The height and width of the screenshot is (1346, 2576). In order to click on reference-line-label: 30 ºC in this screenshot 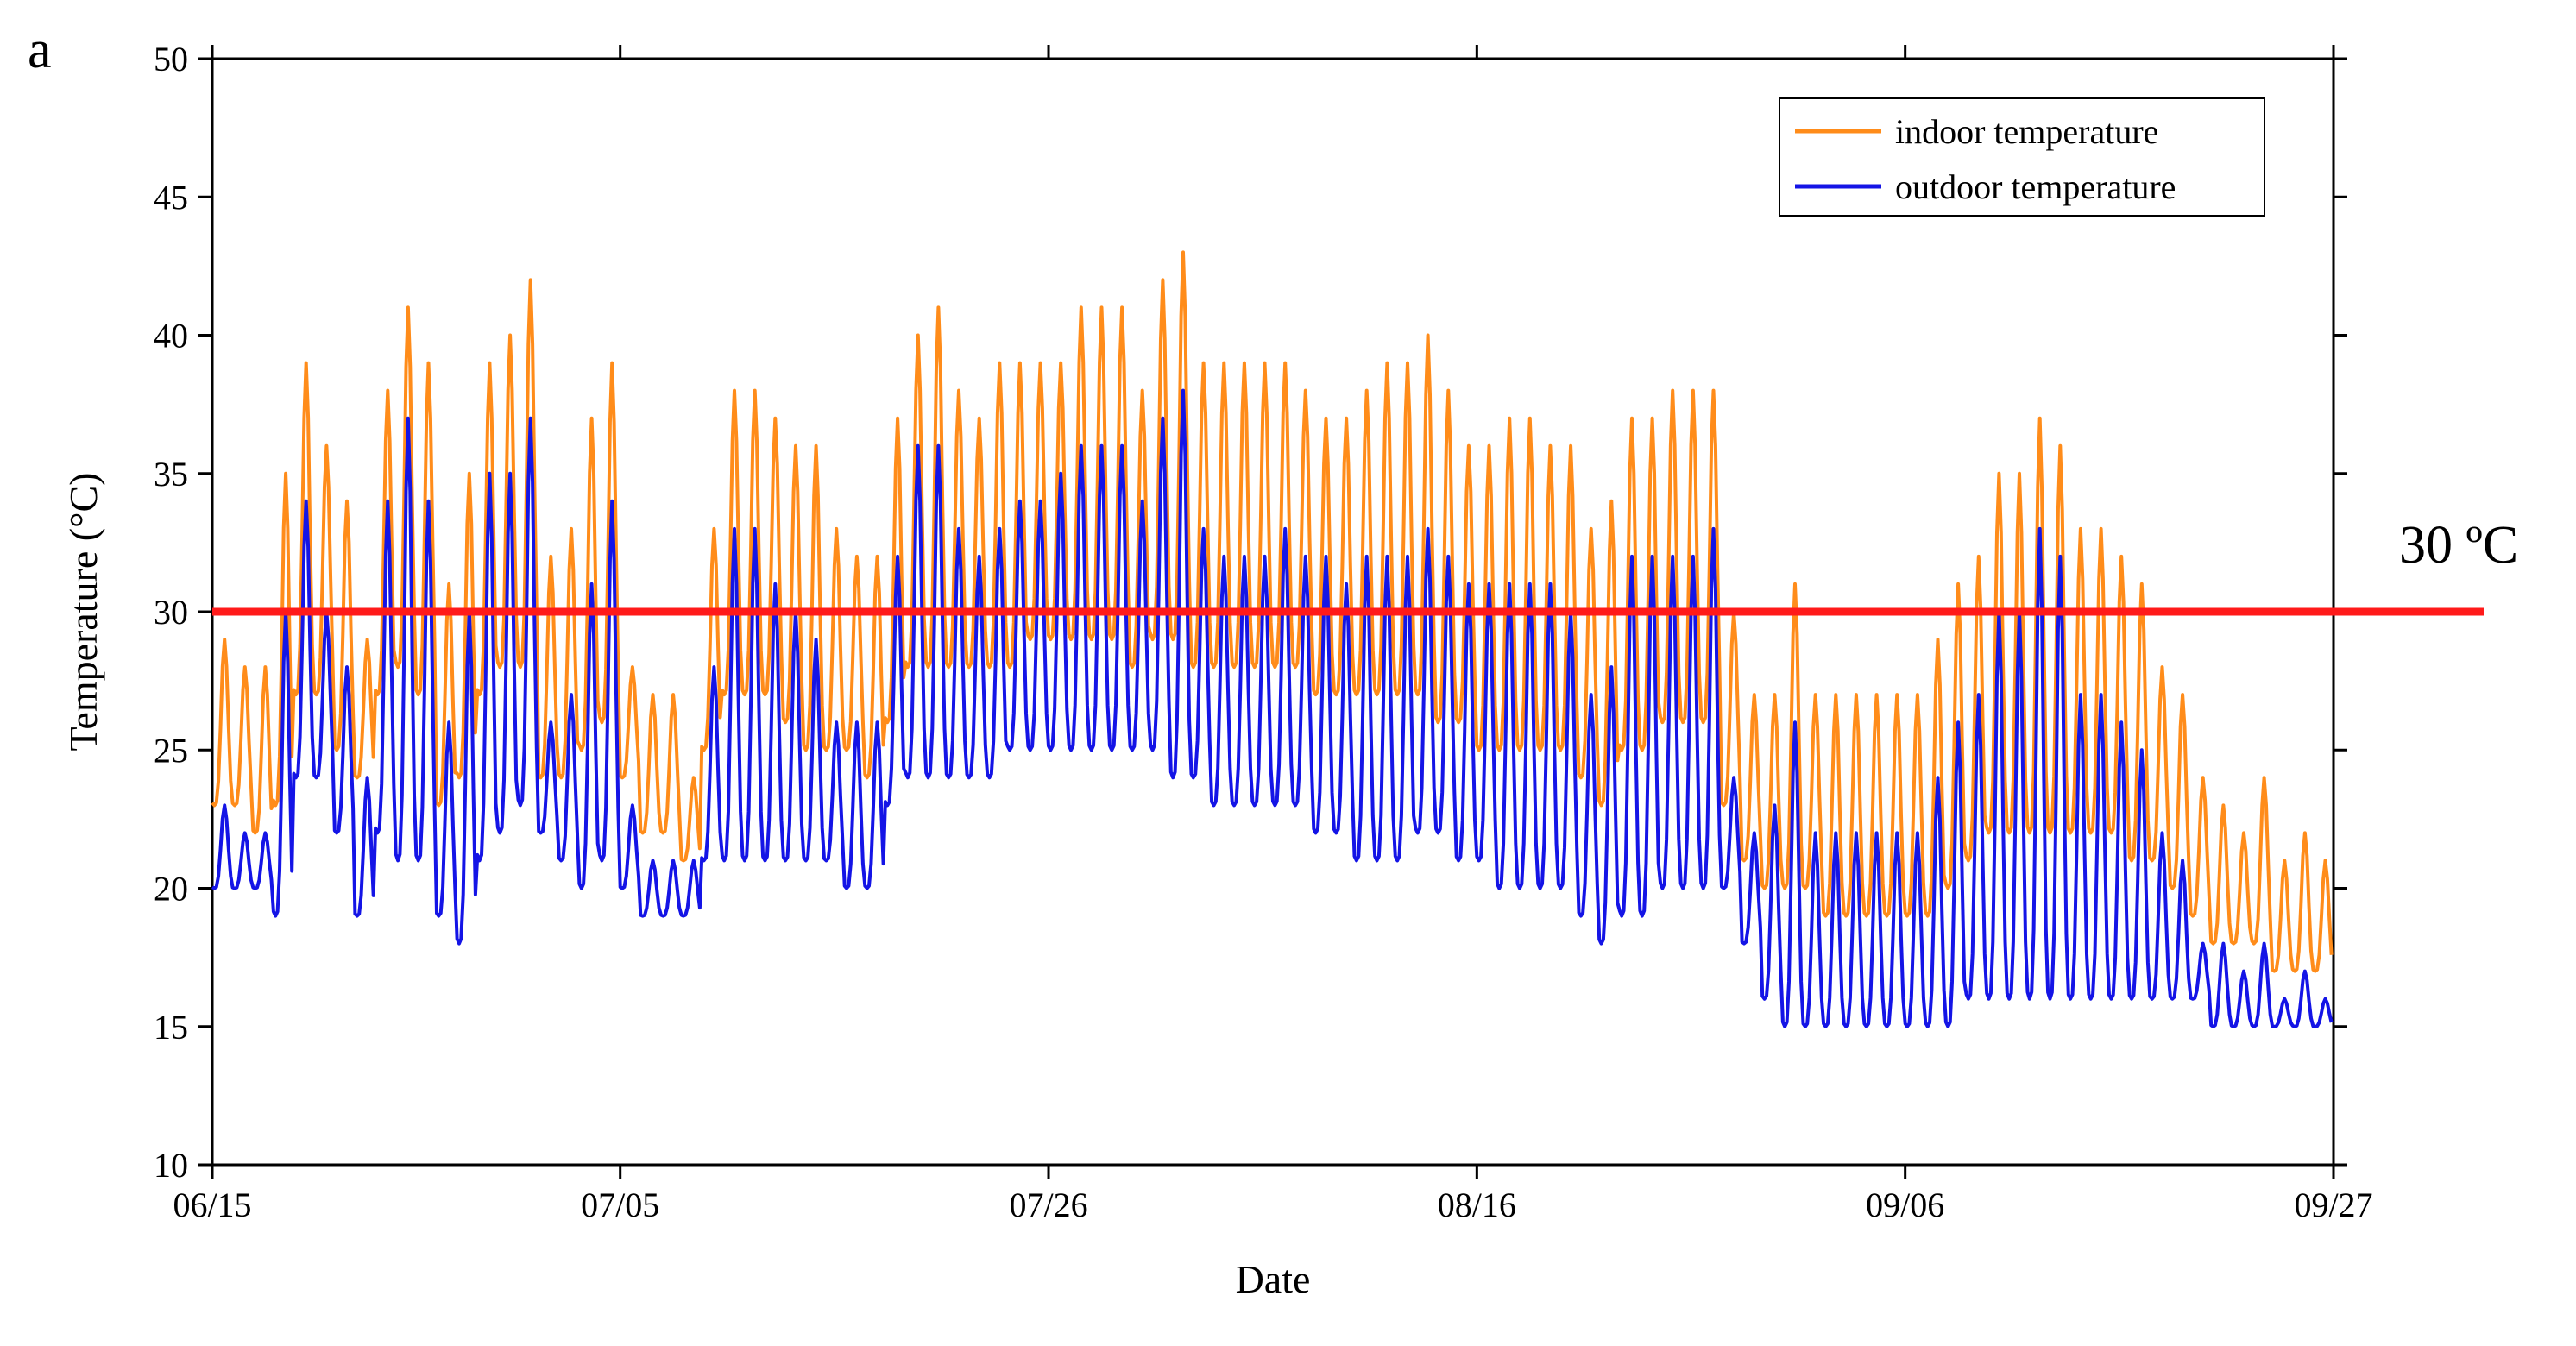, I will do `click(2458, 546)`.